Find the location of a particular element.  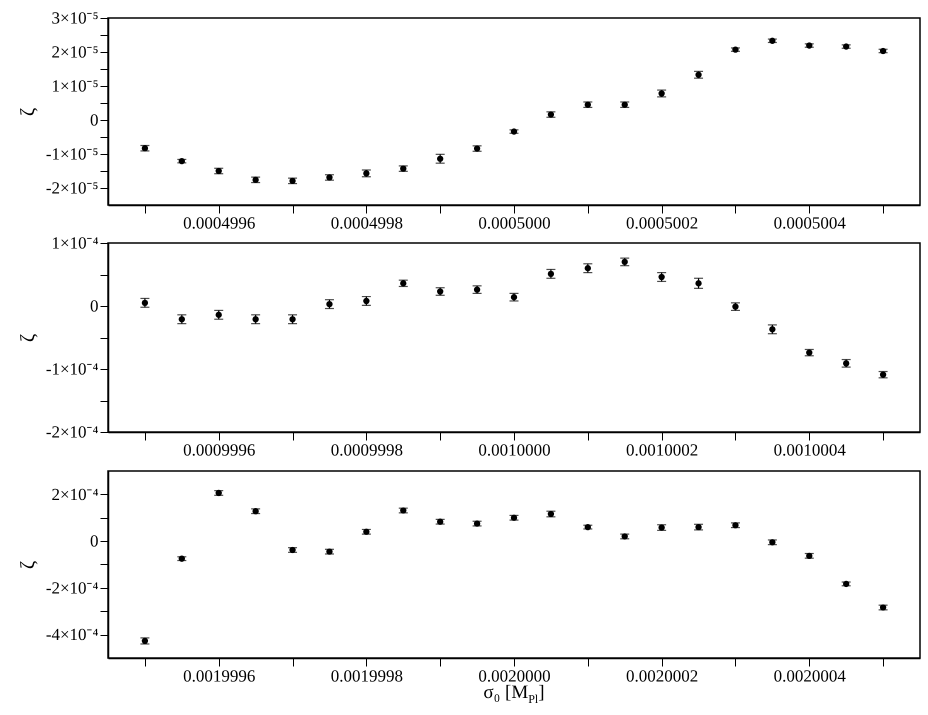

x-tick-label: 0.0009996 is located at coordinates (219, 450).